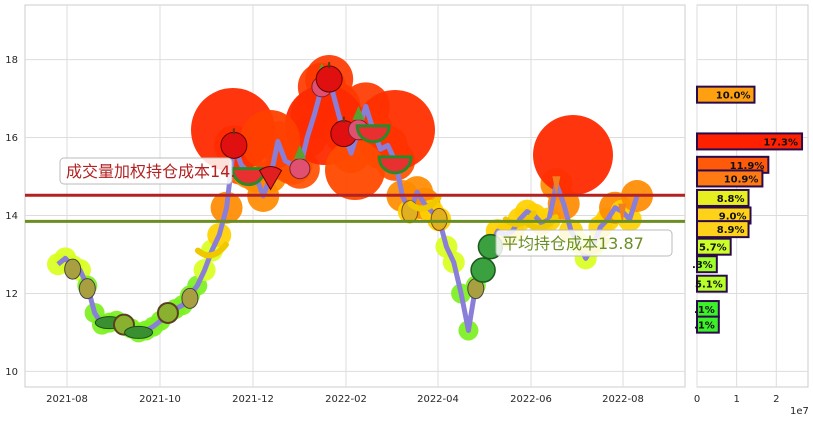 Image resolution: width=813 pixels, height=422 pixels. What do you see at coordinates (253, 399) in the screenshot?
I see `x-tick-label: 2021-12` at bounding box center [253, 399].